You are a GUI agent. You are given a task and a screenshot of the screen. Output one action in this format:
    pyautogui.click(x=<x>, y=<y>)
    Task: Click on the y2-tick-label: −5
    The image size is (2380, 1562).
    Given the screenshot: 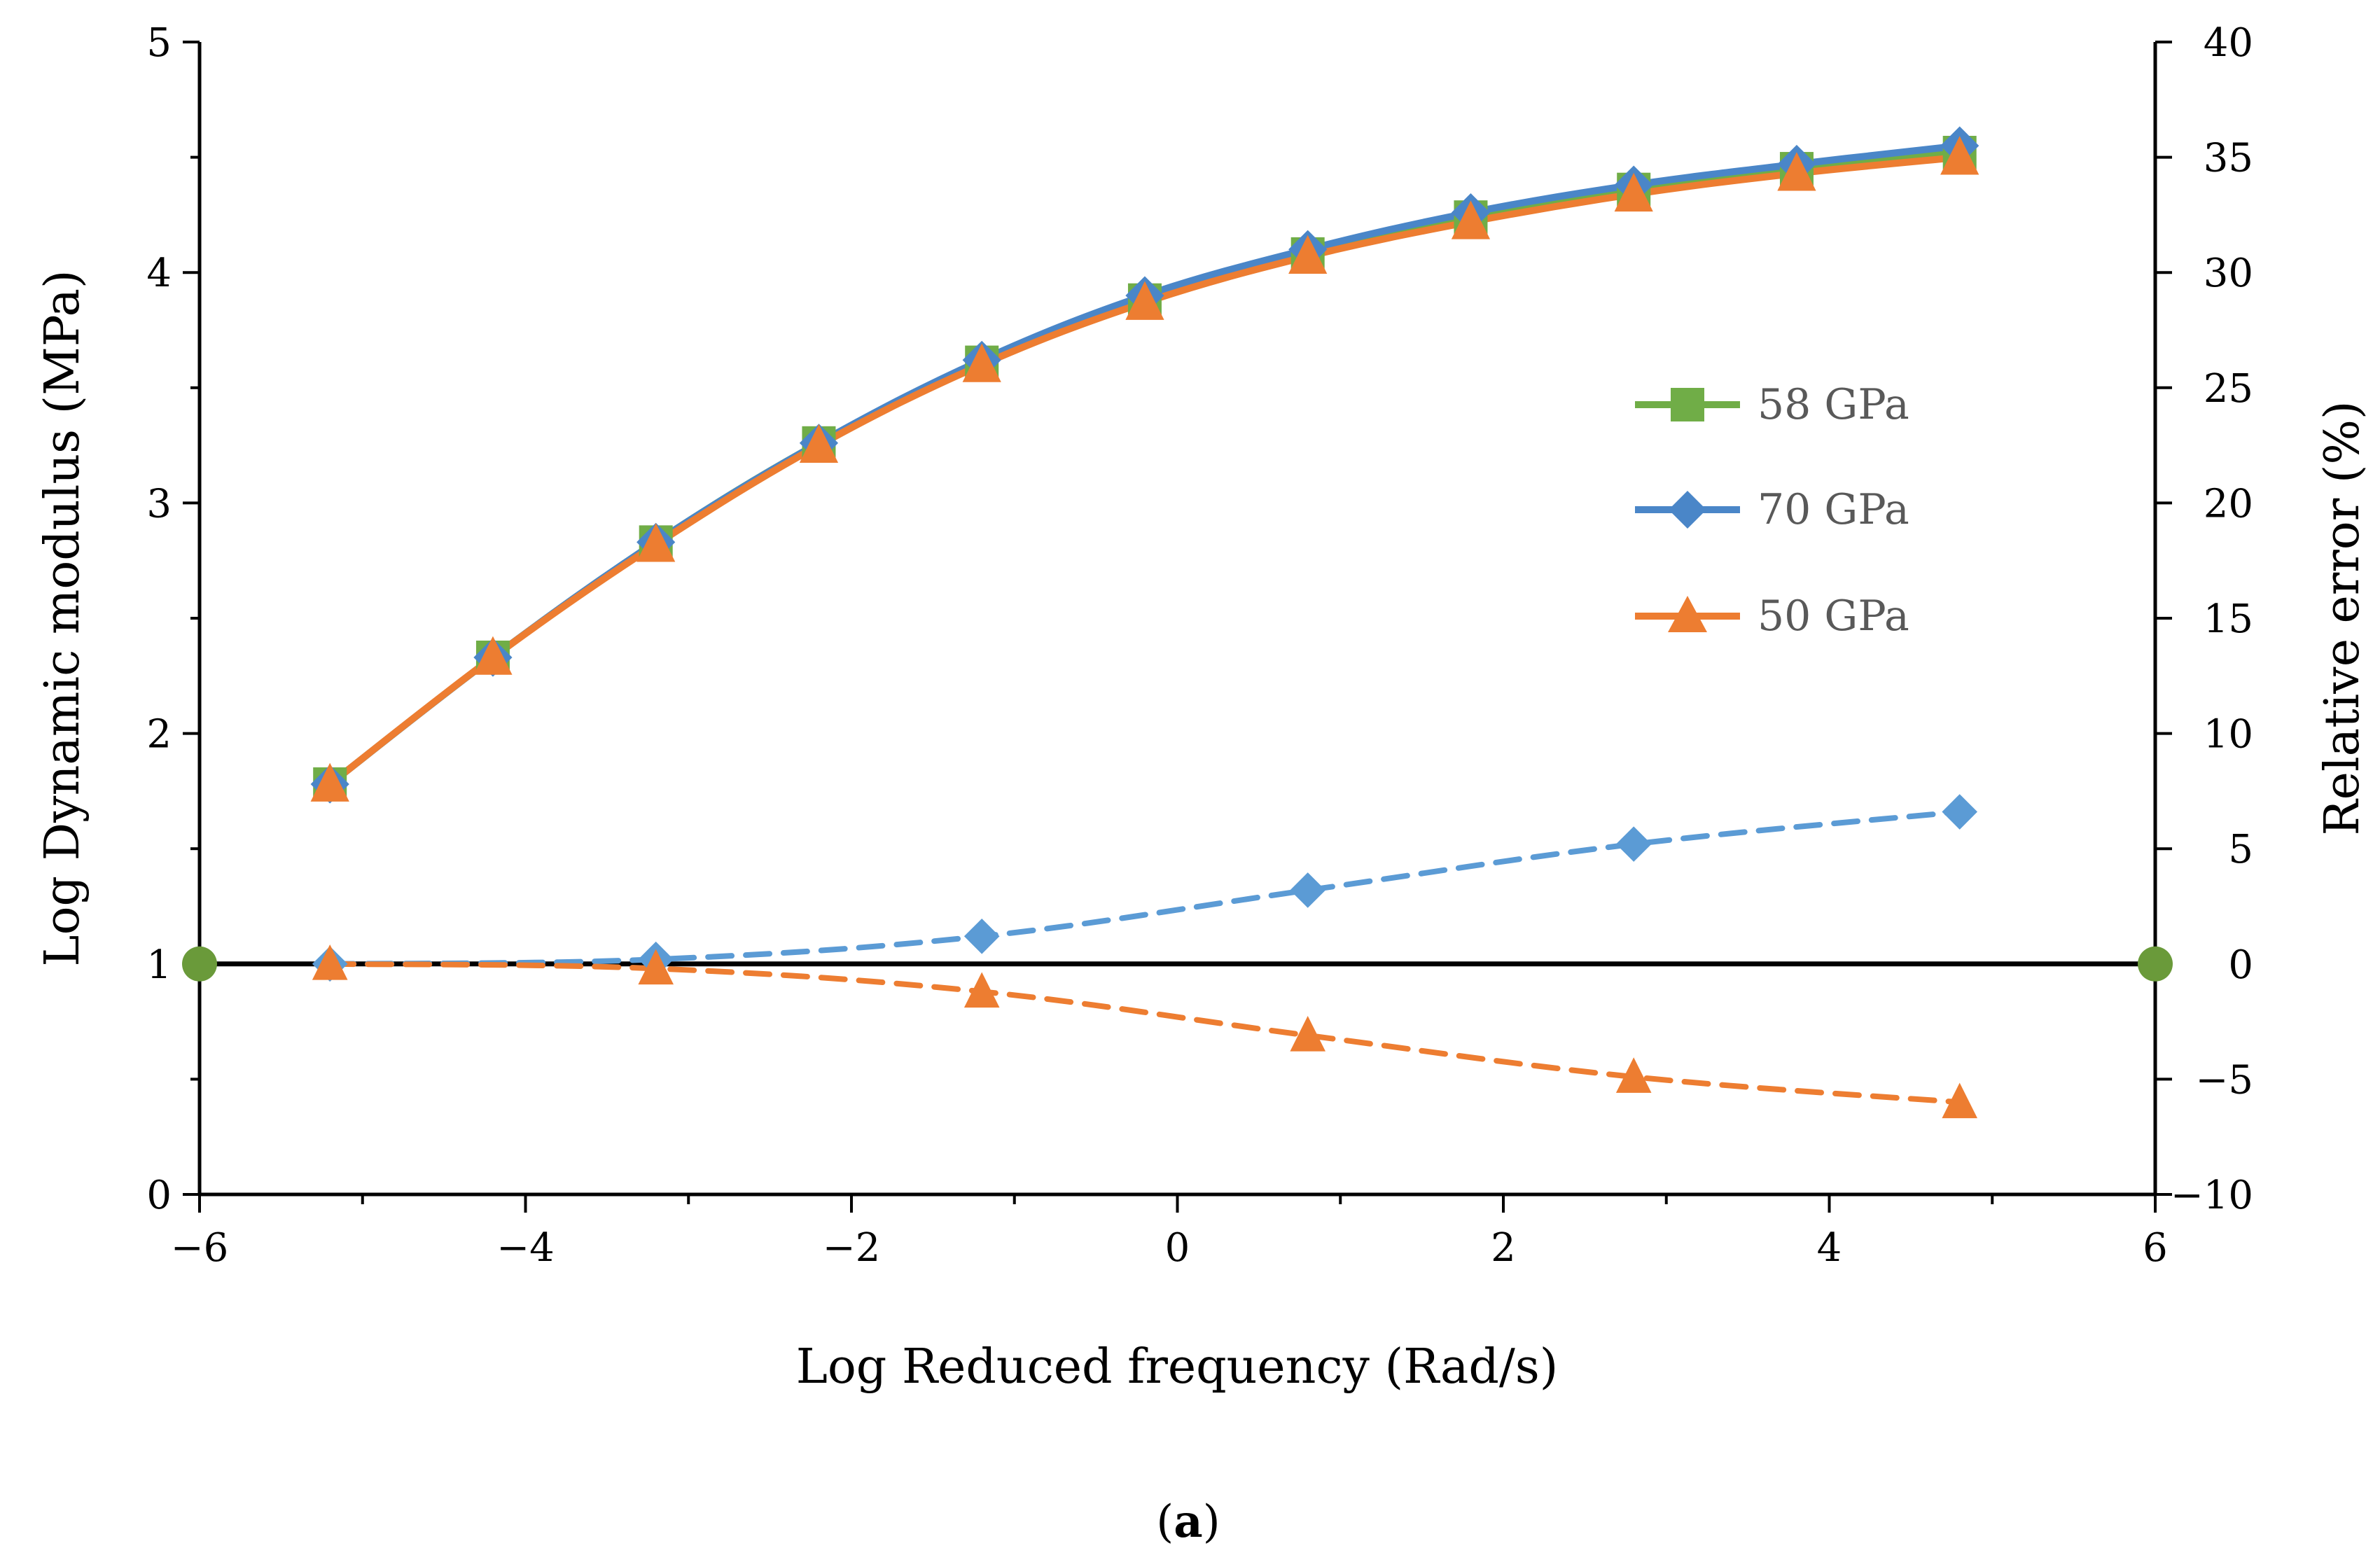 What is the action you would take?
    pyautogui.click(x=2224, y=1080)
    